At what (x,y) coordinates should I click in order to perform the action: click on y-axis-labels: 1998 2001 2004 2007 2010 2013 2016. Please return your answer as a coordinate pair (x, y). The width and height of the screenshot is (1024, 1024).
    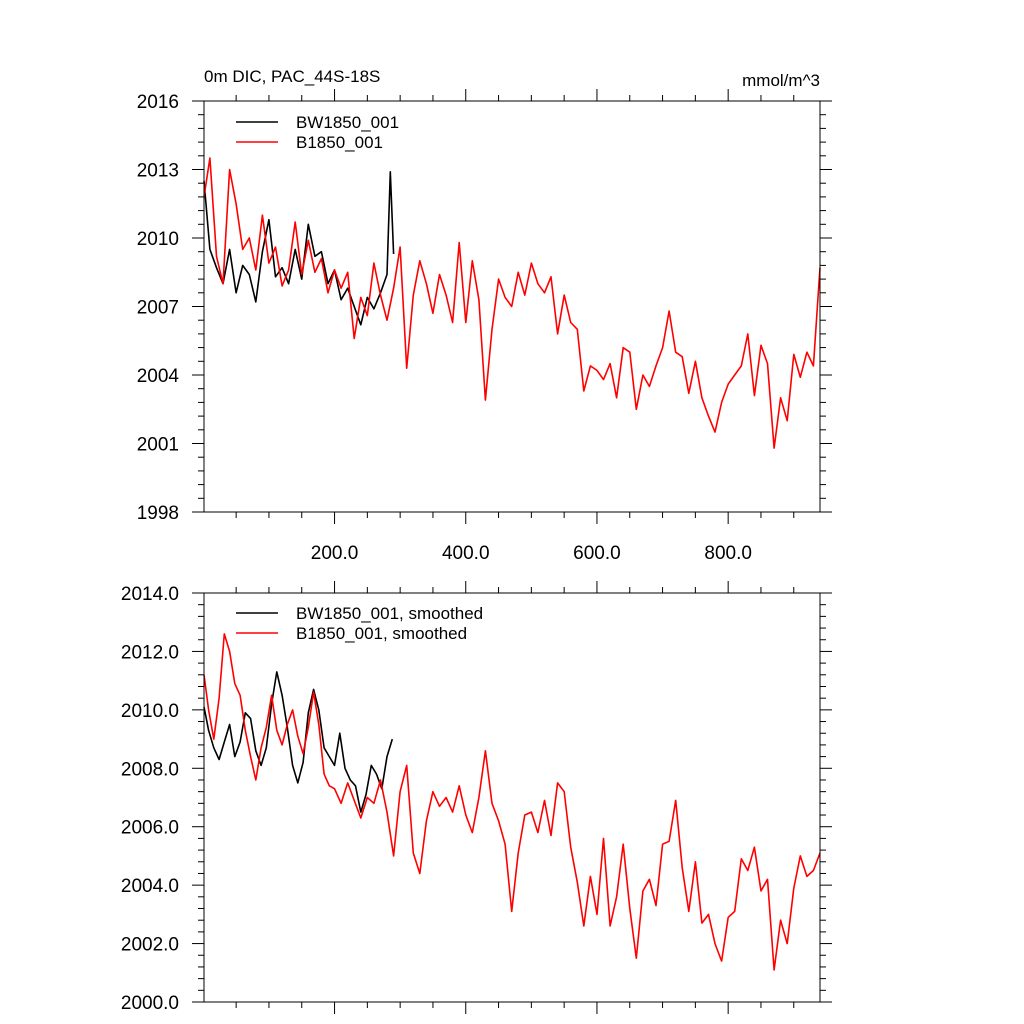
    Looking at the image, I should click on (158, 308).